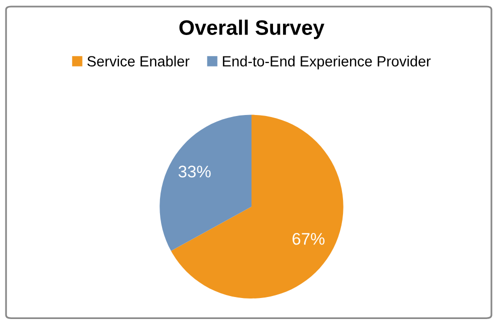  What do you see at coordinates (326, 63) in the screenshot?
I see `legend-label: End-to-End Experience Provider` at bounding box center [326, 63].